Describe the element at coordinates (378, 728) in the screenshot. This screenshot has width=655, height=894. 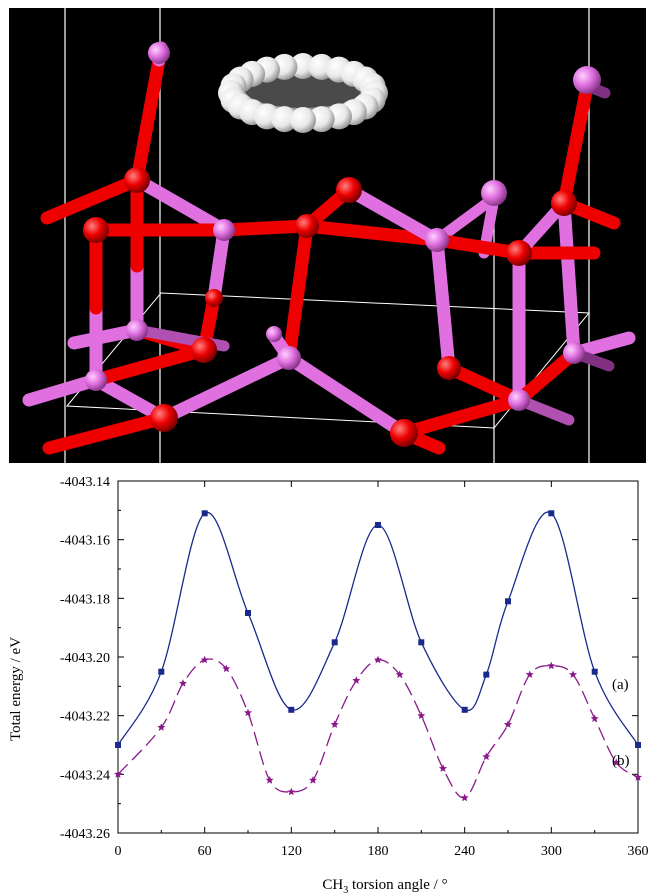
I see `series-line-b` at that location.